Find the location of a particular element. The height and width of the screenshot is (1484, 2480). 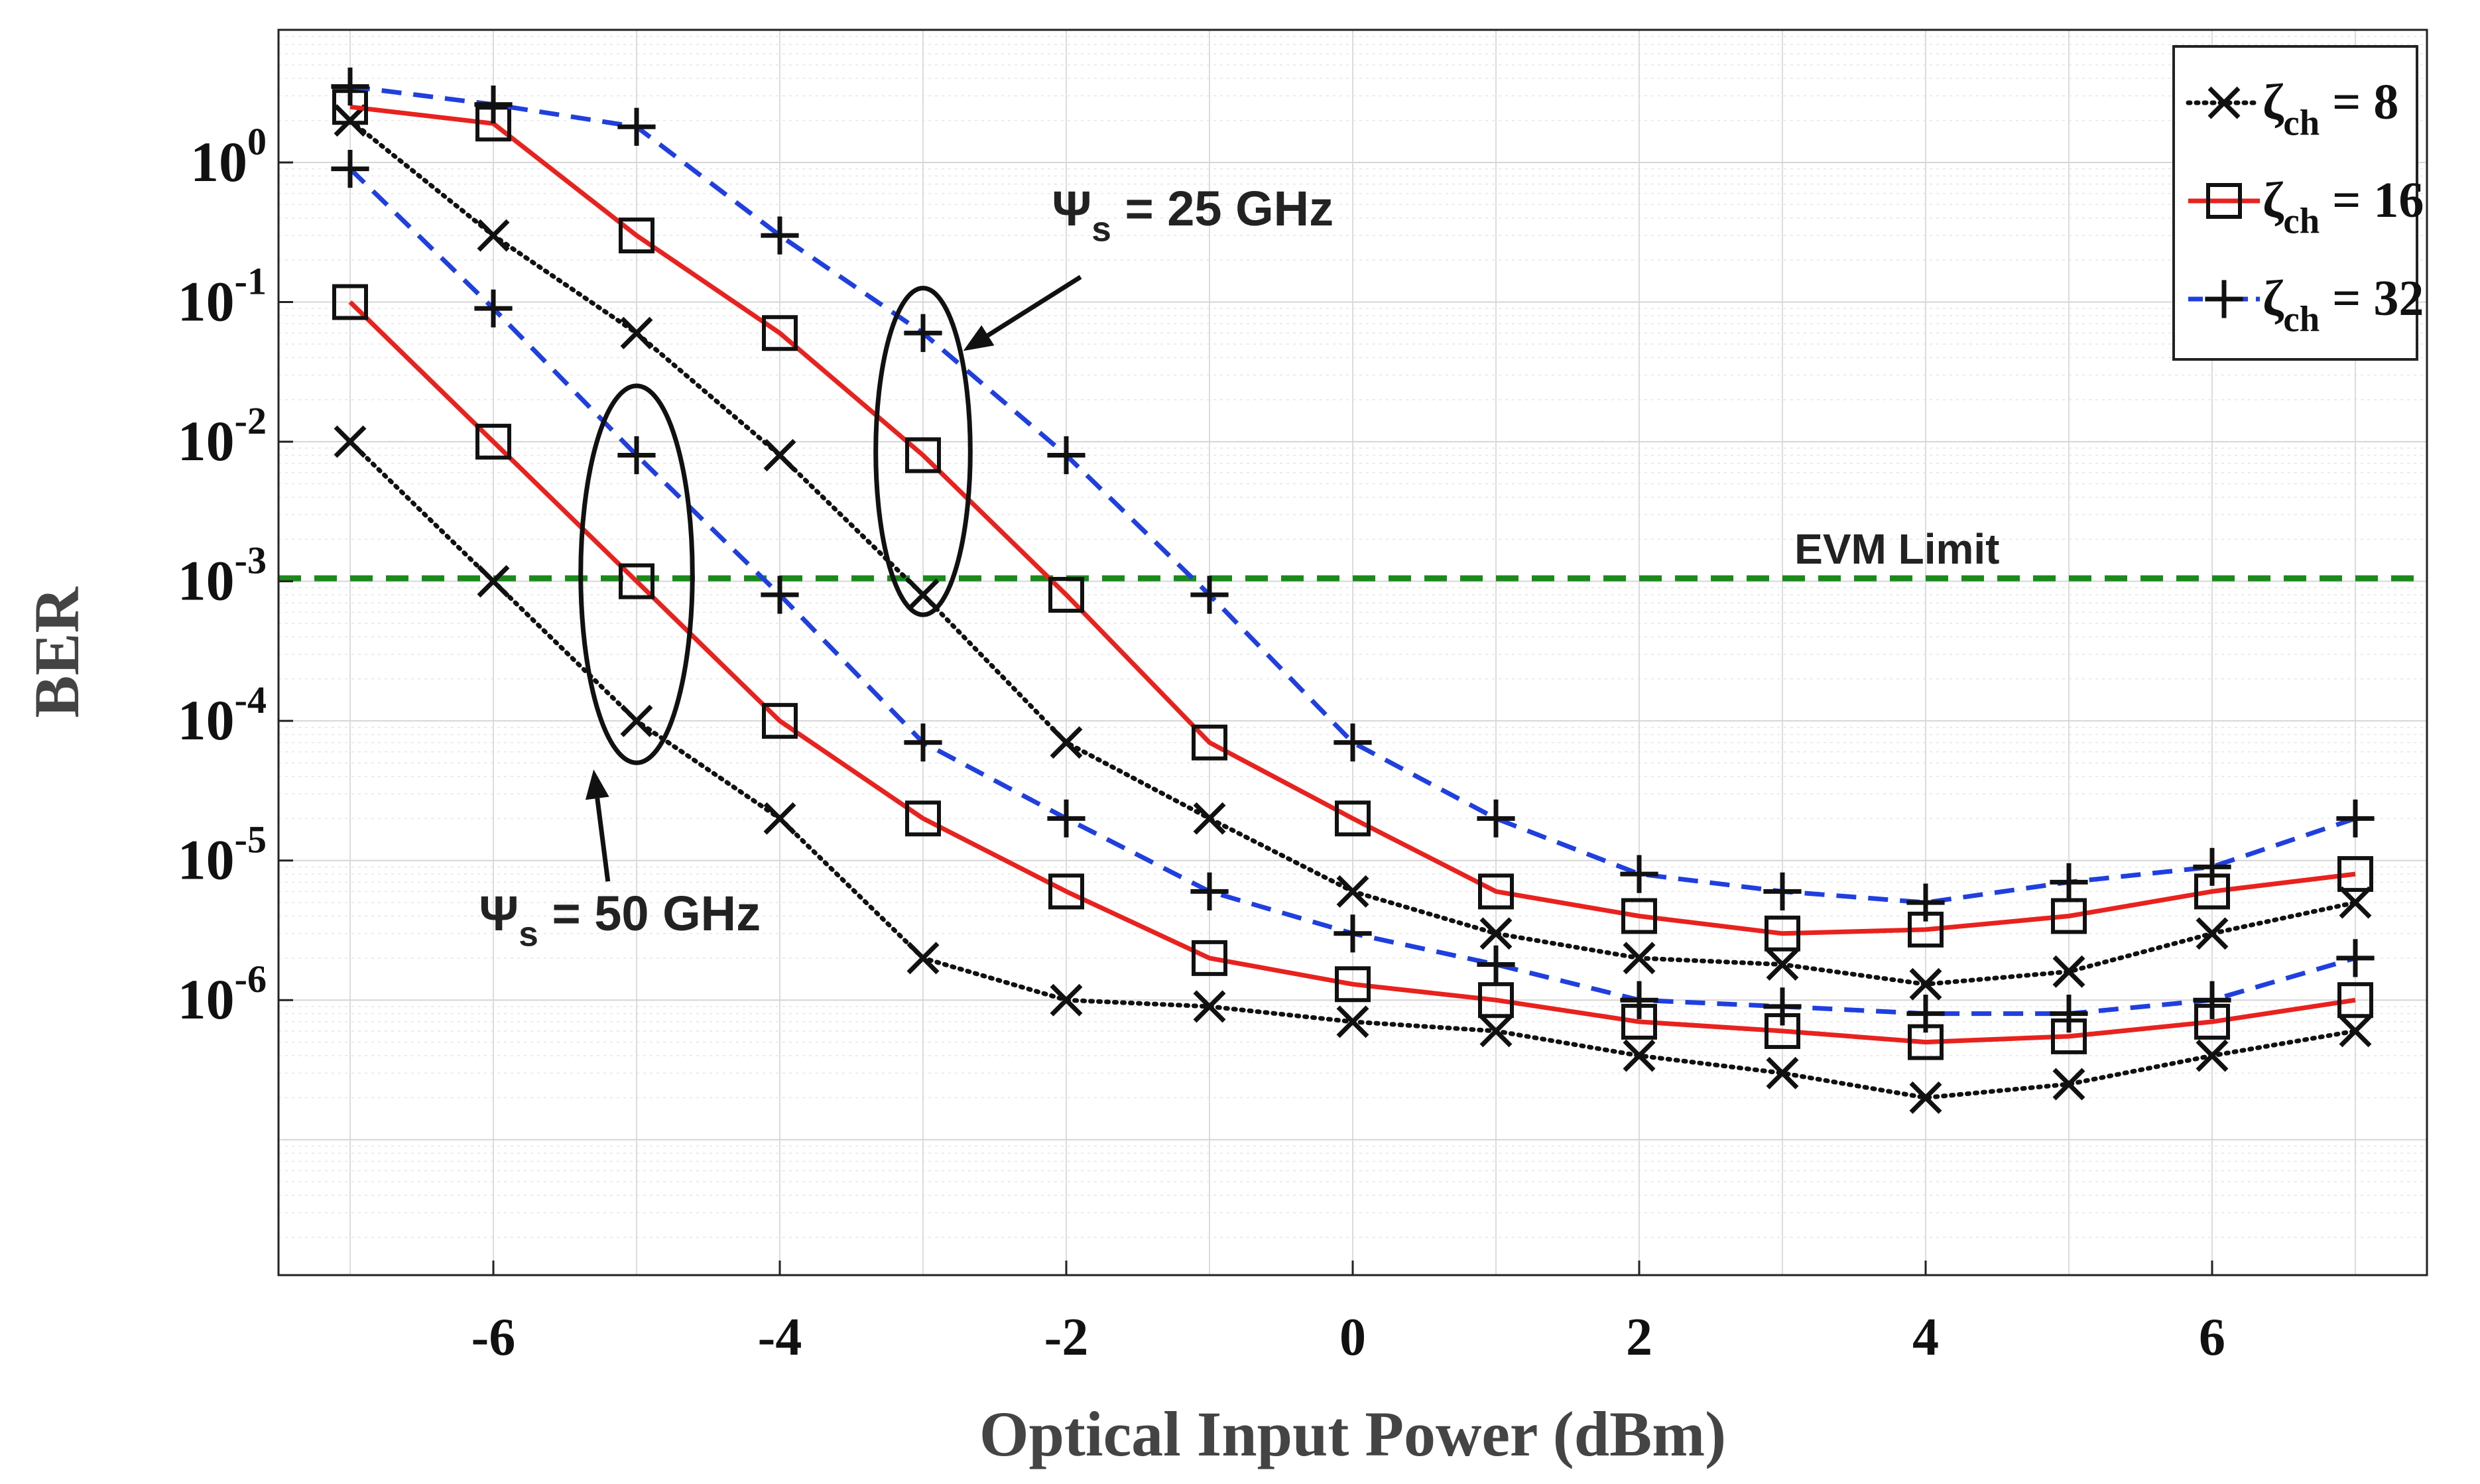

x-tick-label: -4 is located at coordinates (780, 1338).